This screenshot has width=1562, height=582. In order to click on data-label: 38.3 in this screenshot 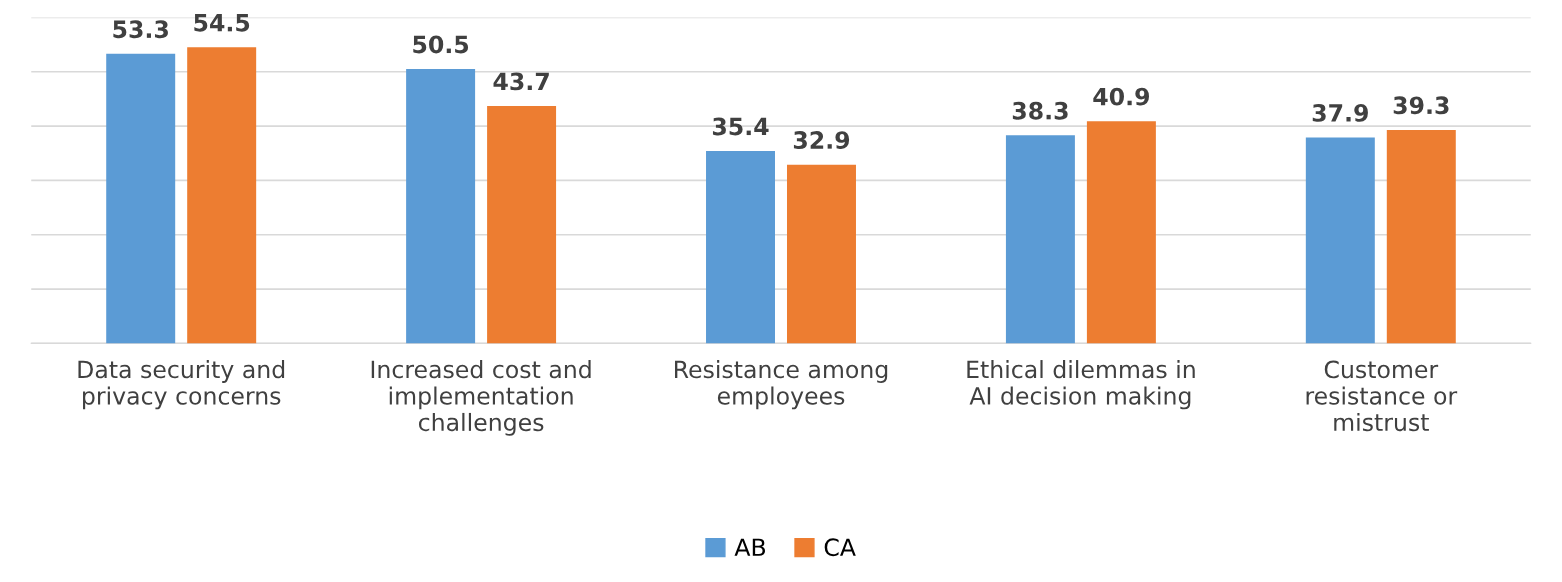, I will do `click(1040, 110)`.